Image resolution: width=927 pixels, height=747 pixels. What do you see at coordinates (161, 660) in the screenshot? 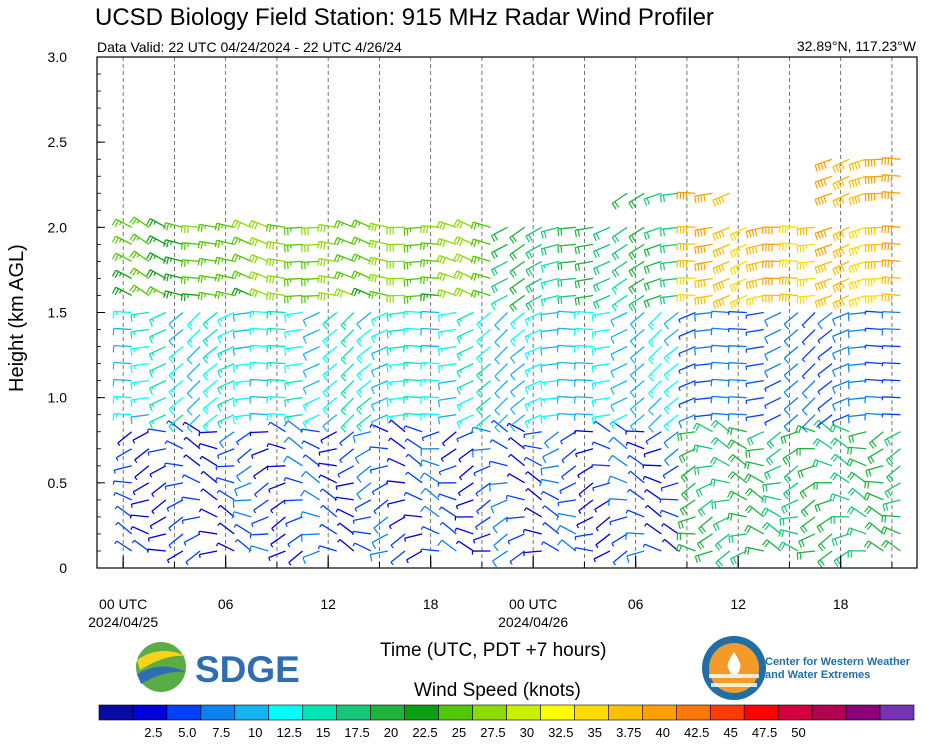
I see `sdge-logo-swoosh-yellow` at bounding box center [161, 660].